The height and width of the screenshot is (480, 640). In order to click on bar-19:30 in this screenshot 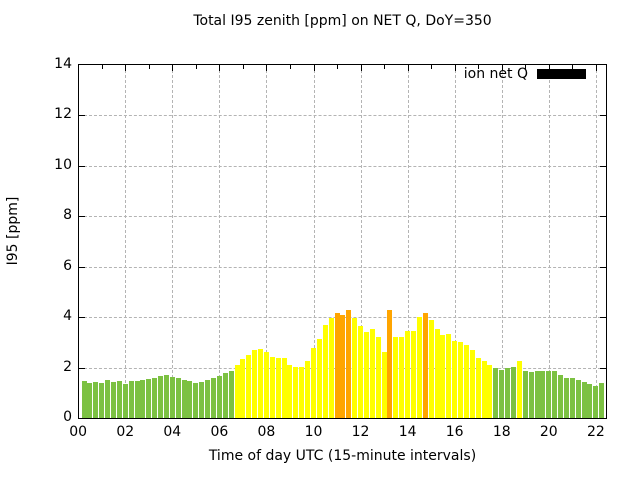, I will do `click(537, 394)`.